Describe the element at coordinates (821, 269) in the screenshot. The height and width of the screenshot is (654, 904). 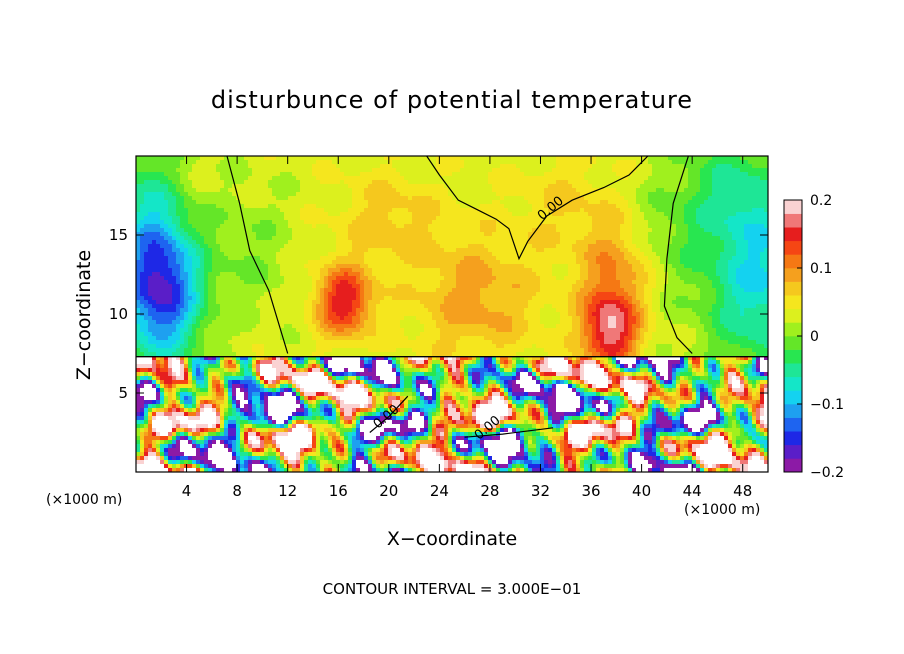
I see `colorbar-tick-label: 0.1` at that location.